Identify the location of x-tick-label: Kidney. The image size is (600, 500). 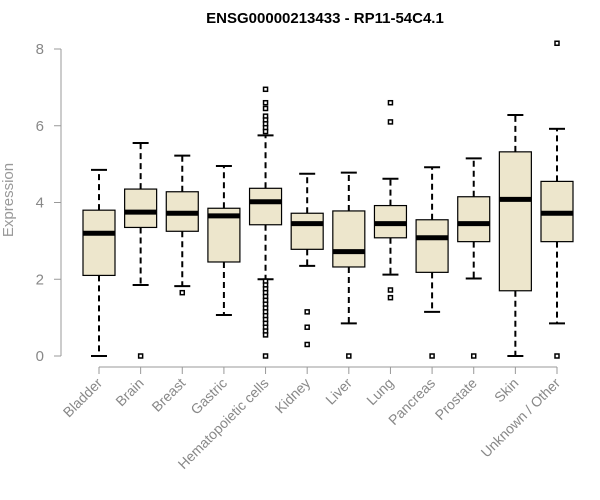
(293, 396).